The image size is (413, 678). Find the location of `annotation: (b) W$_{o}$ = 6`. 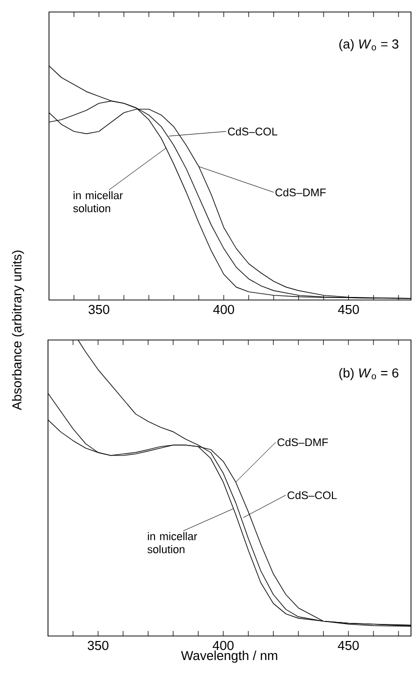

annotation: (b) W$_{o}$ = 6 is located at coordinates (368, 374).